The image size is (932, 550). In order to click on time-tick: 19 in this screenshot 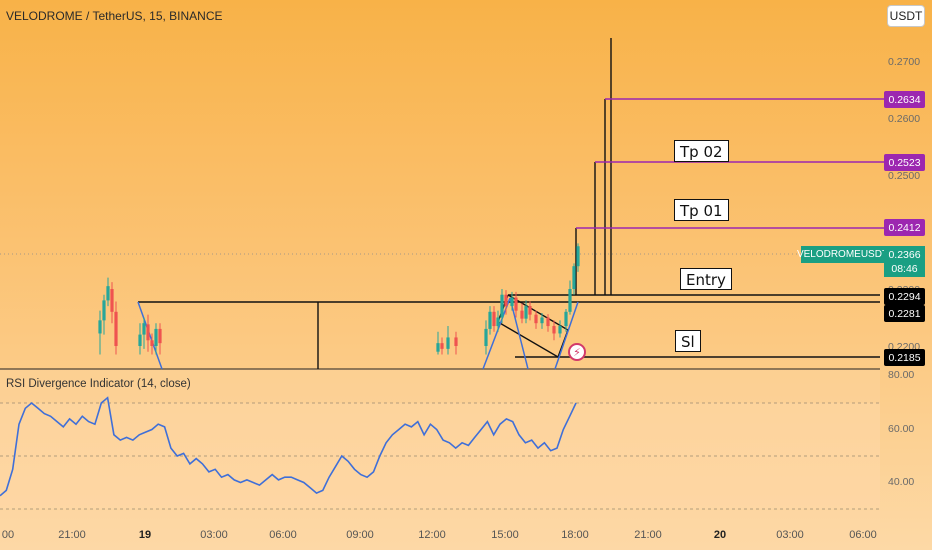, I will do `click(145, 535)`.